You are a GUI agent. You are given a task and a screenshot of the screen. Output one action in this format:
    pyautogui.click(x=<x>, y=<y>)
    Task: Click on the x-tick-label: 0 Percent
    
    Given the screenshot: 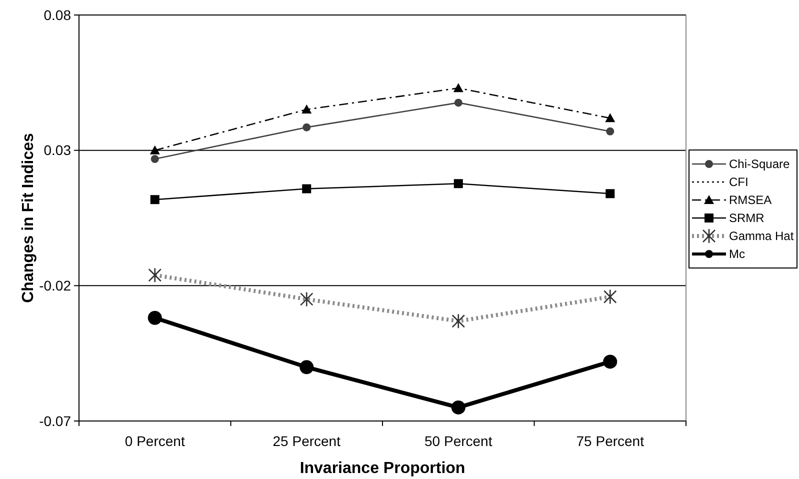 What is the action you would take?
    pyautogui.click(x=154, y=441)
    